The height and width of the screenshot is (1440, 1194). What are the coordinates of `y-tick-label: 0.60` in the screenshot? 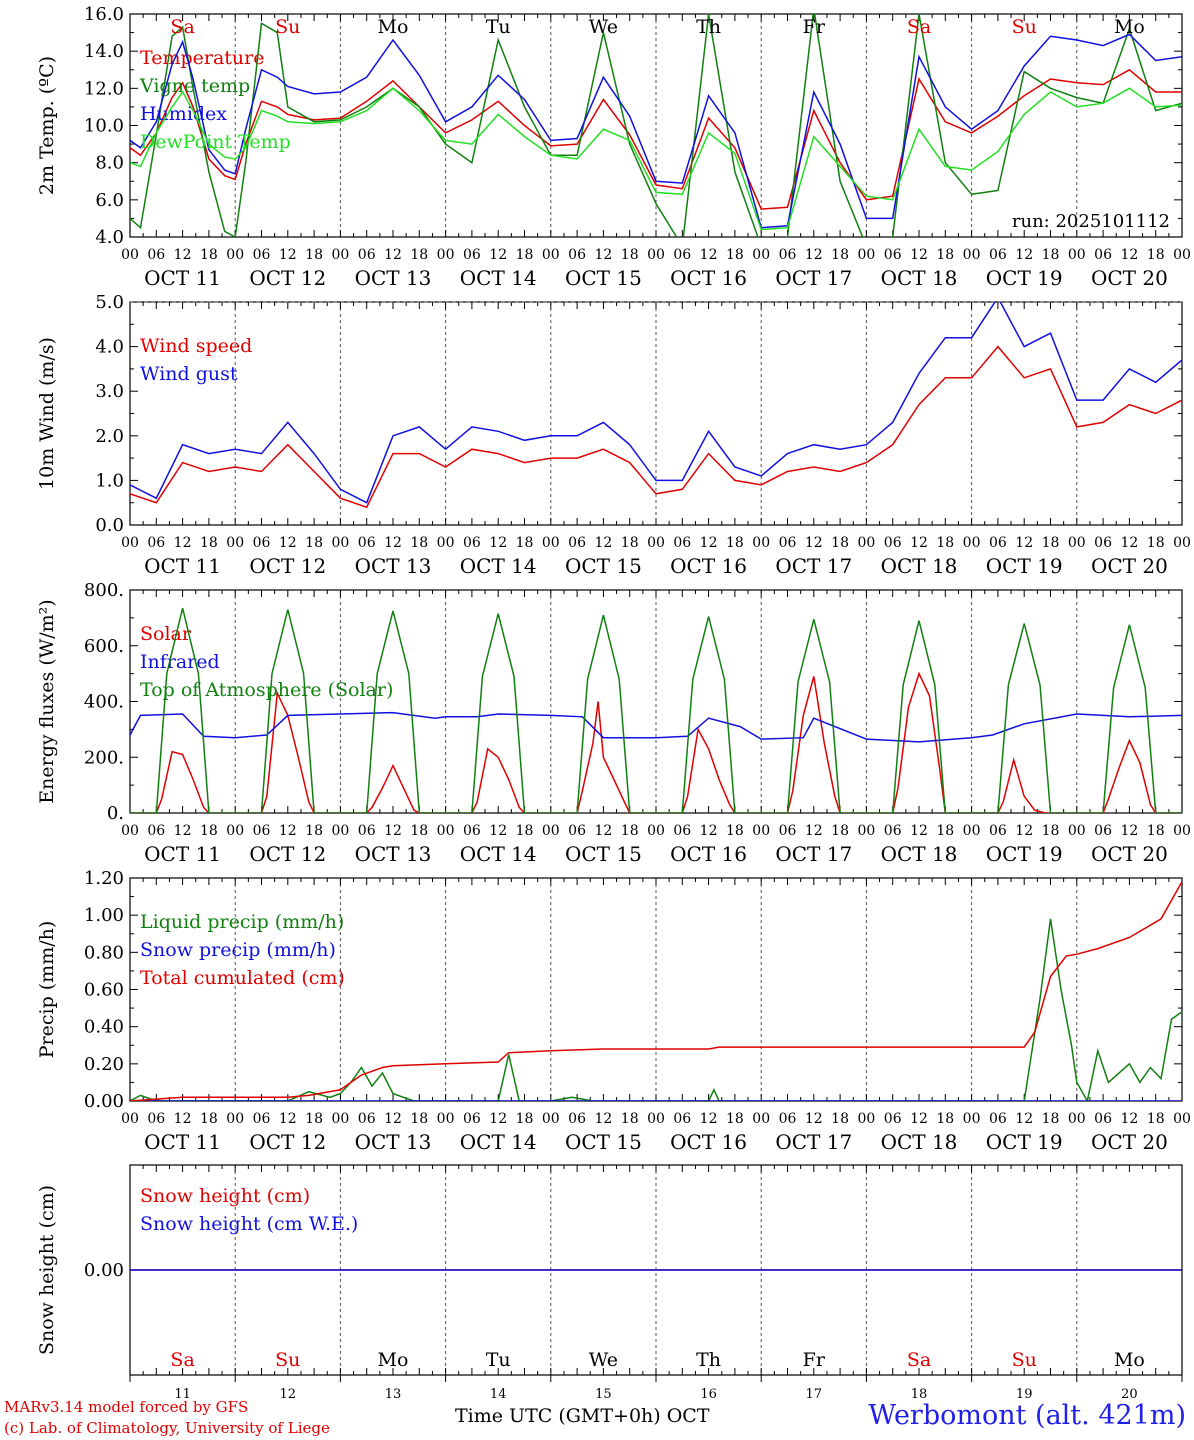 It's located at (104, 990).